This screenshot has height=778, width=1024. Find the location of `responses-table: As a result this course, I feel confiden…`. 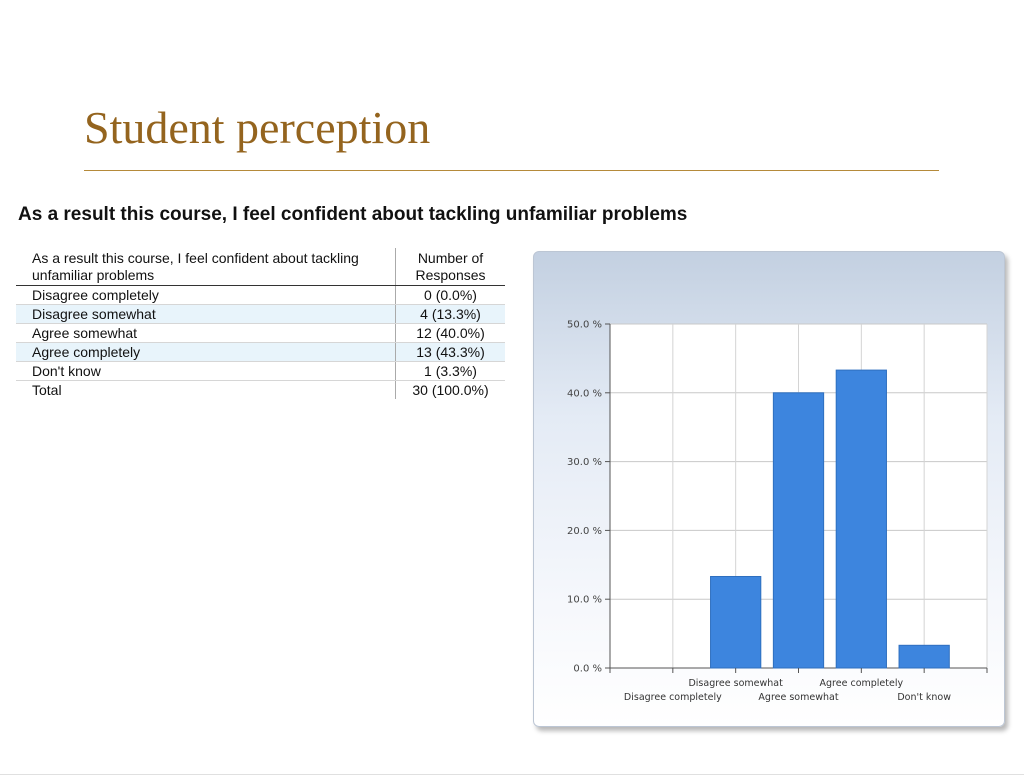

responses-table: As a result this course, I feel confiden… is located at coordinates (260, 323).